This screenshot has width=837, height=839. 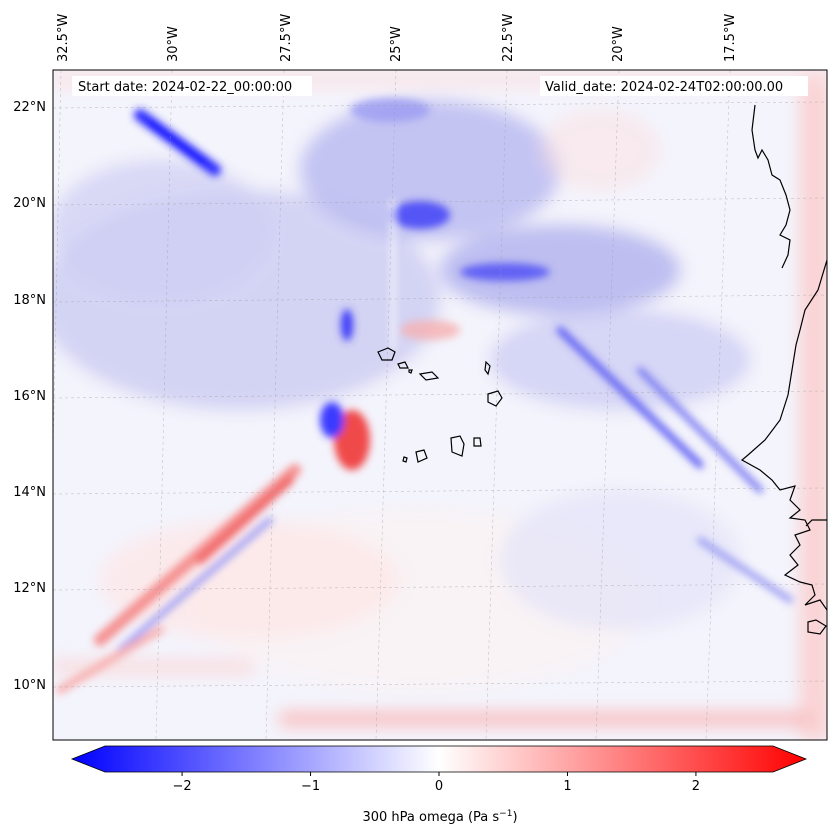 What do you see at coordinates (29, 203) in the screenshot?
I see `lat-label: 20°N` at bounding box center [29, 203].